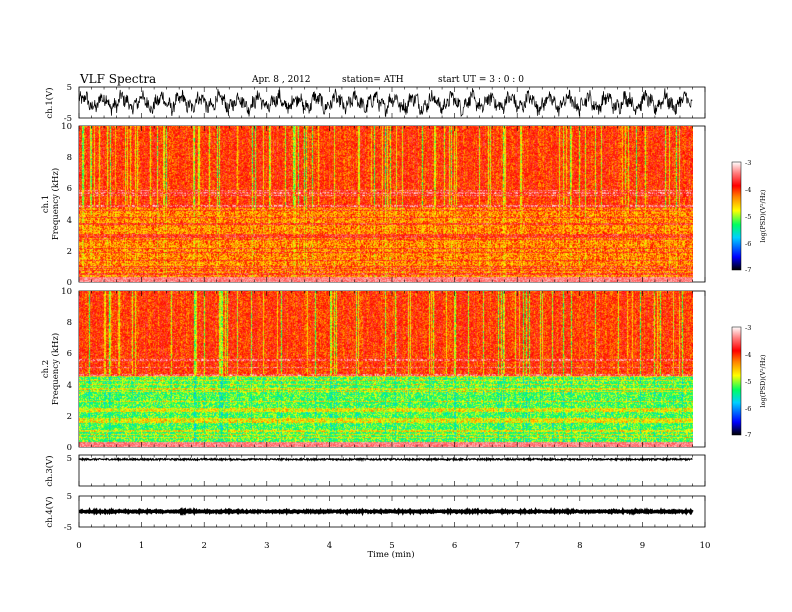  I want to click on ch1-channel-label: ch.1, so click(46, 204).